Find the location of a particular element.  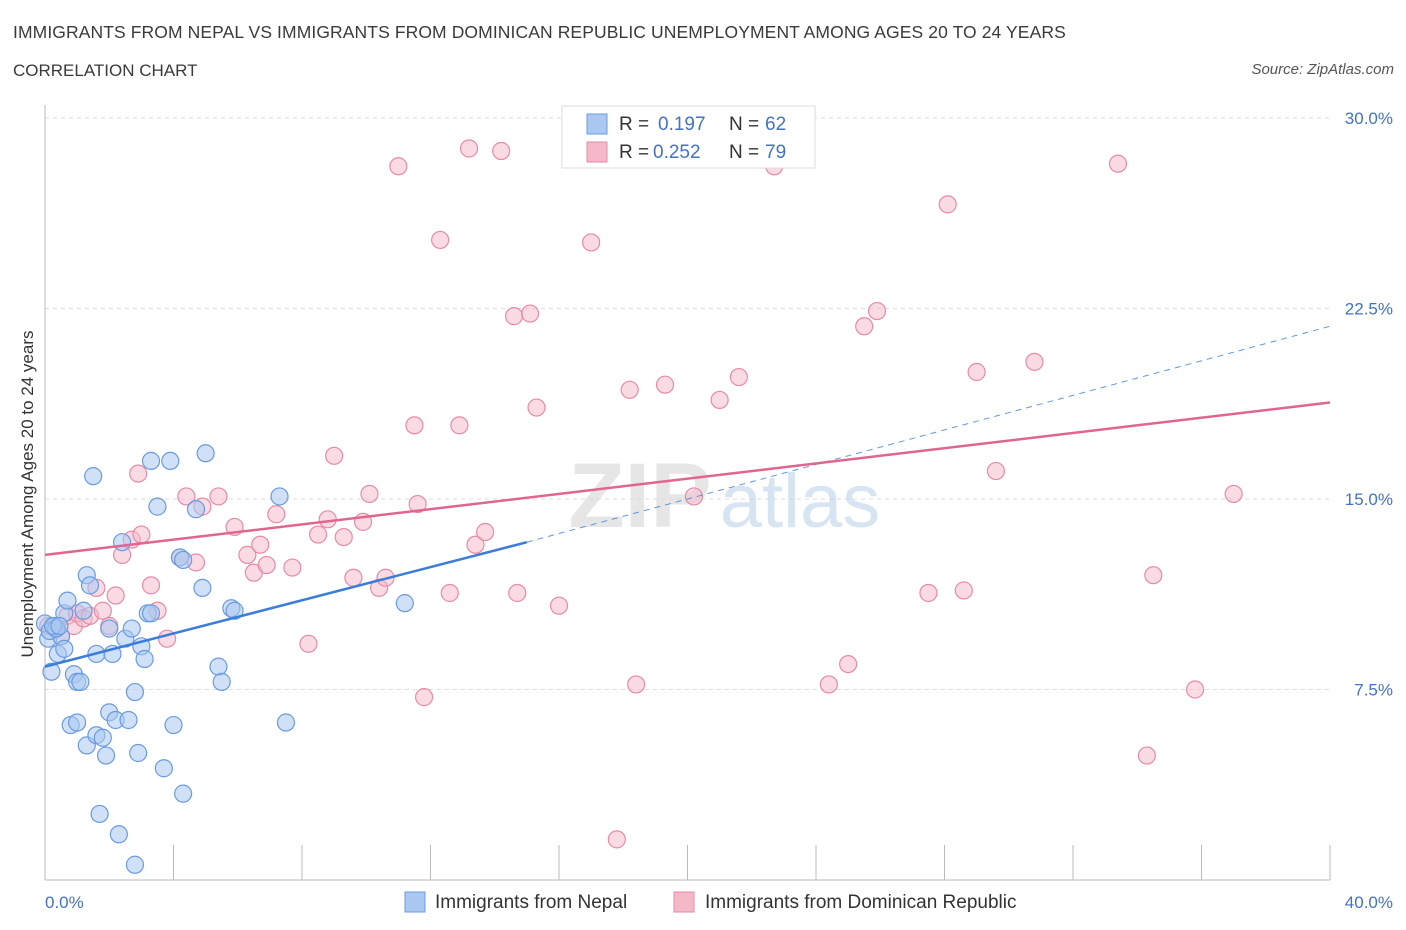

bottom-legend-swatch-dr is located at coordinates (684, 902).